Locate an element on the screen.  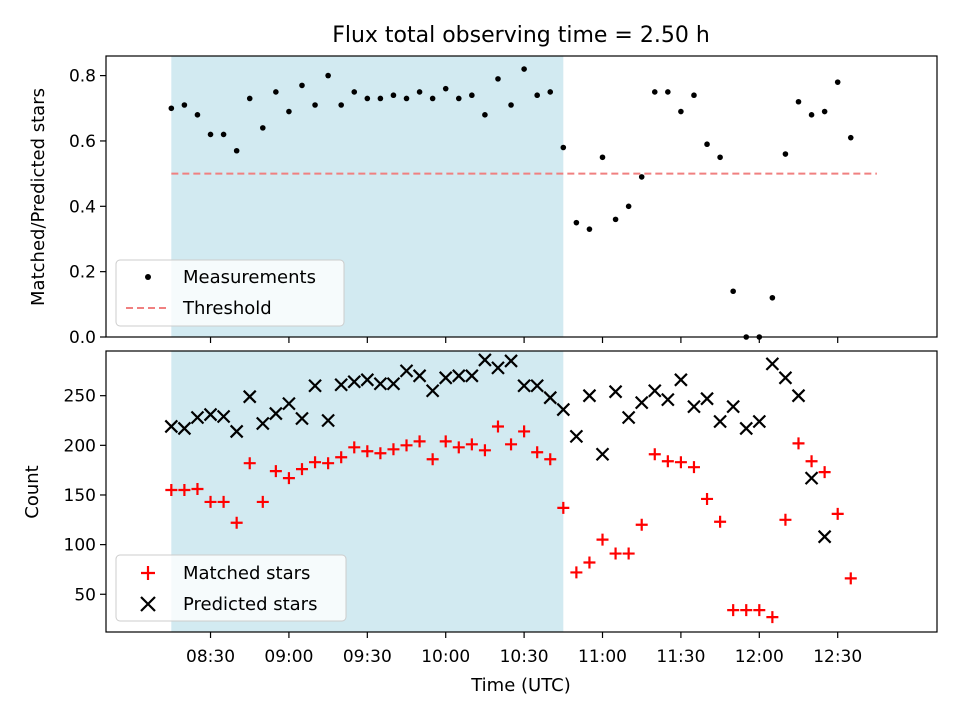
x-tick-label: 09:00 is located at coordinates (288, 657).